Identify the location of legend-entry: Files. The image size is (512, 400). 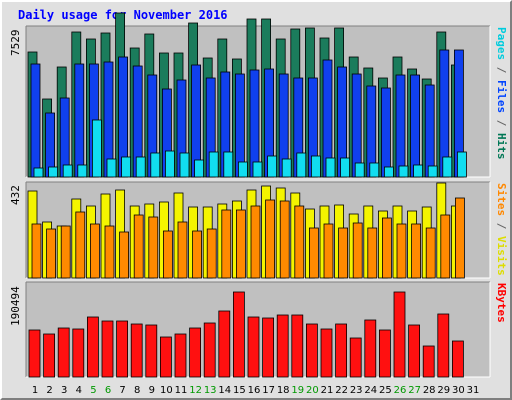
(501, 97).